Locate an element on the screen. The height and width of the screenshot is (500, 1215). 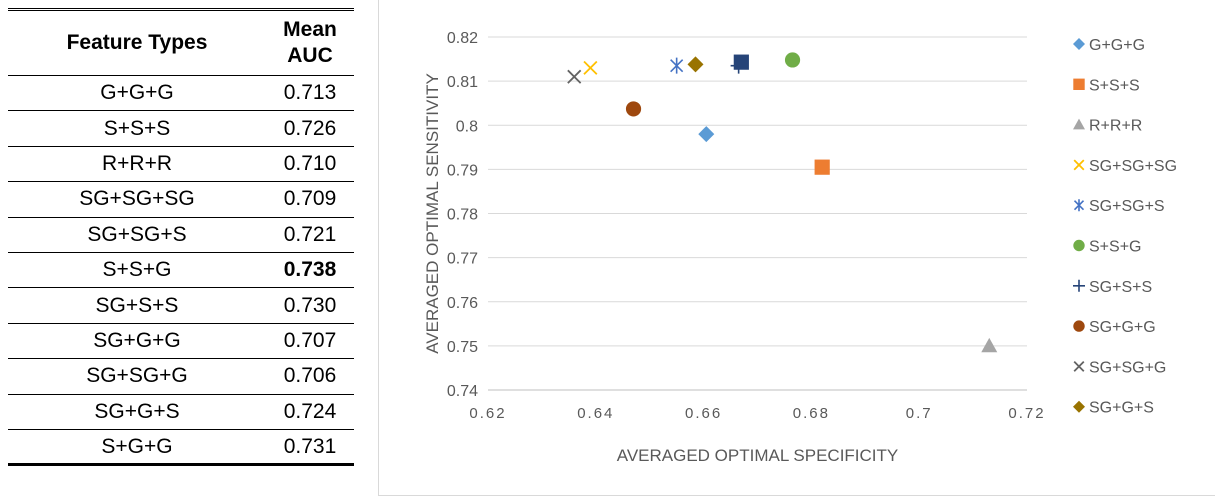
x-tick-label: 0.7 is located at coordinates (919, 413).